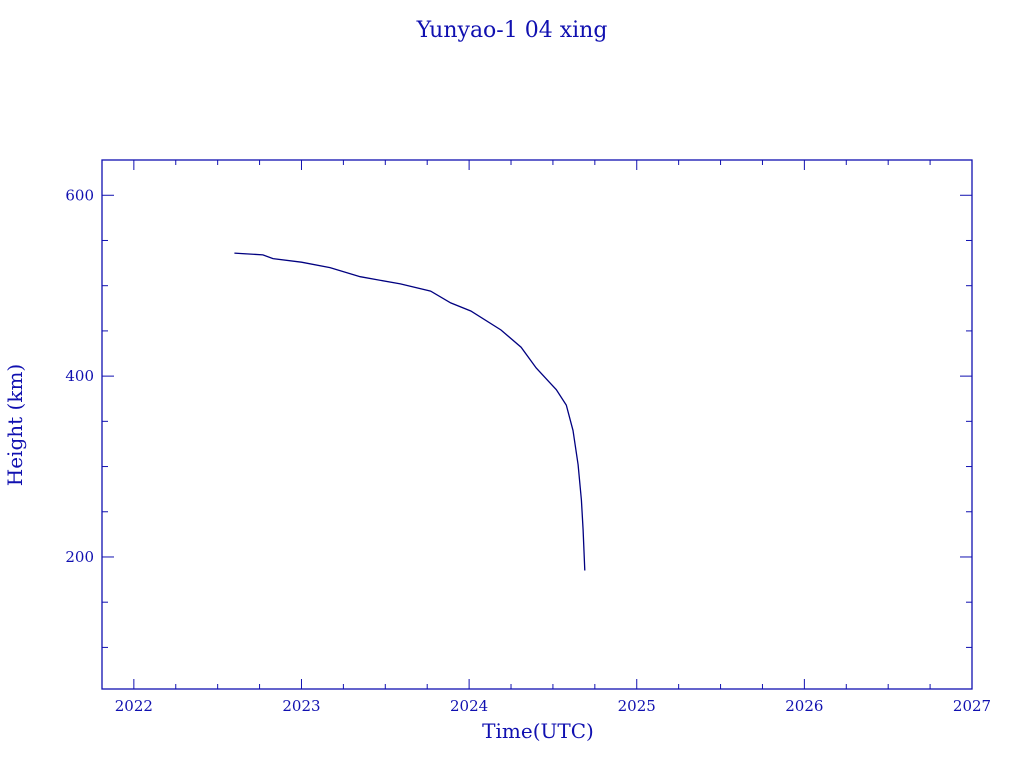  I want to click on height-series-line, so click(410, 411).